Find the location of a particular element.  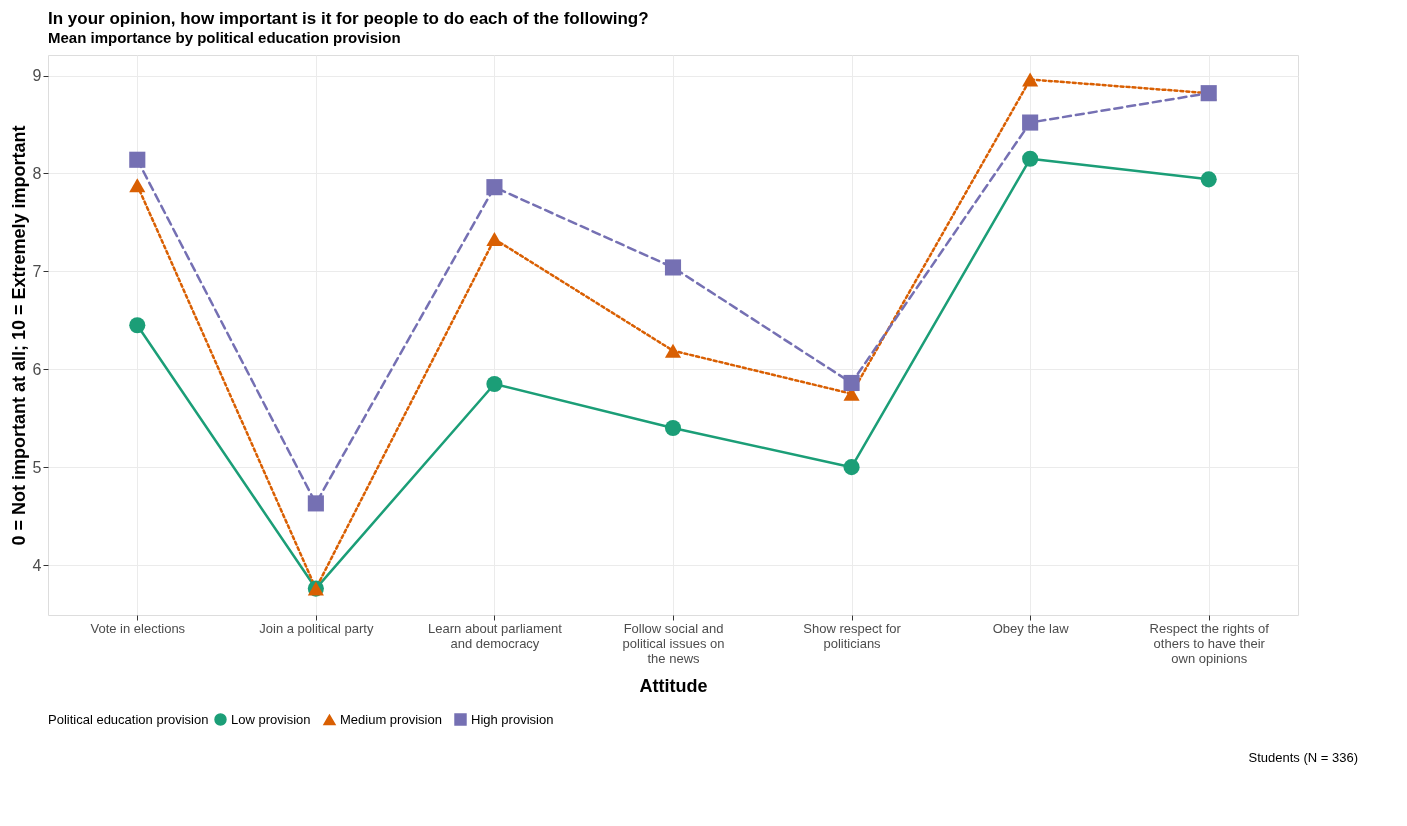

x-tick-label: Vote in elections is located at coordinates (138, 628).